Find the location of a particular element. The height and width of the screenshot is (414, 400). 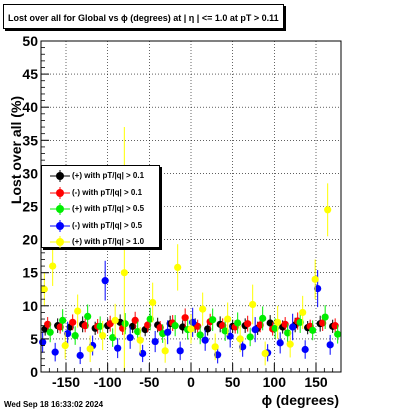

legend-item-2: (+) with pT/|q| > 0.5 is located at coordinates (100, 209).